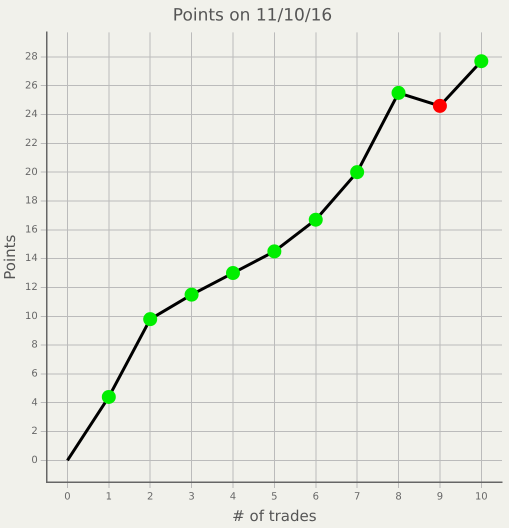 This screenshot has width=509, height=528. Describe the element at coordinates (440, 497) in the screenshot. I see `x-tick-label: 9` at that location.